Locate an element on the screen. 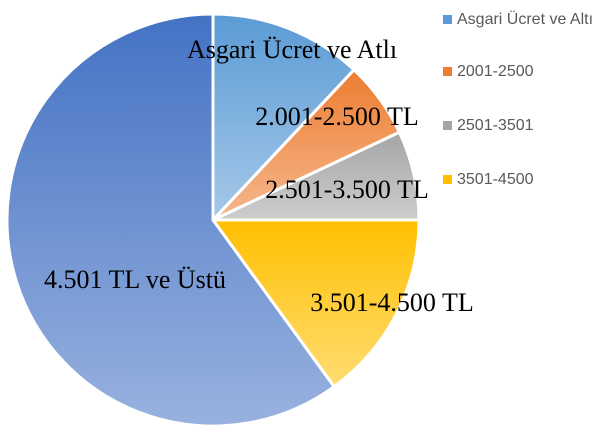 The image size is (602, 431). legend-item: 2501-3501 is located at coordinates (518, 126).